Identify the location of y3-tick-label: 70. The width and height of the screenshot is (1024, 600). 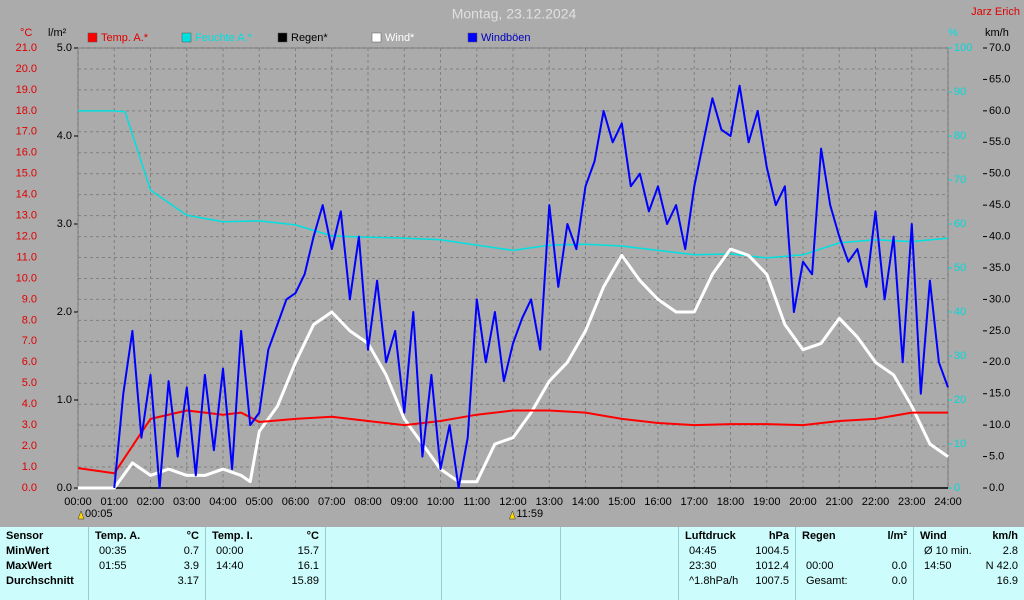
(960, 180).